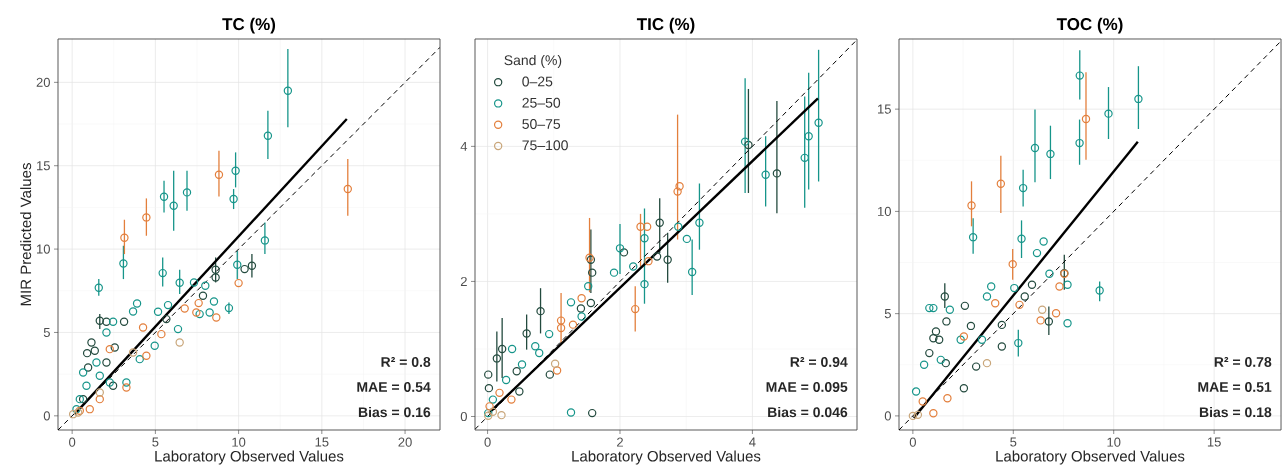 This screenshot has height=471, width=1286. Describe the element at coordinates (819, 362) in the screenshot. I see `annotation: R² = 0.94` at that location.